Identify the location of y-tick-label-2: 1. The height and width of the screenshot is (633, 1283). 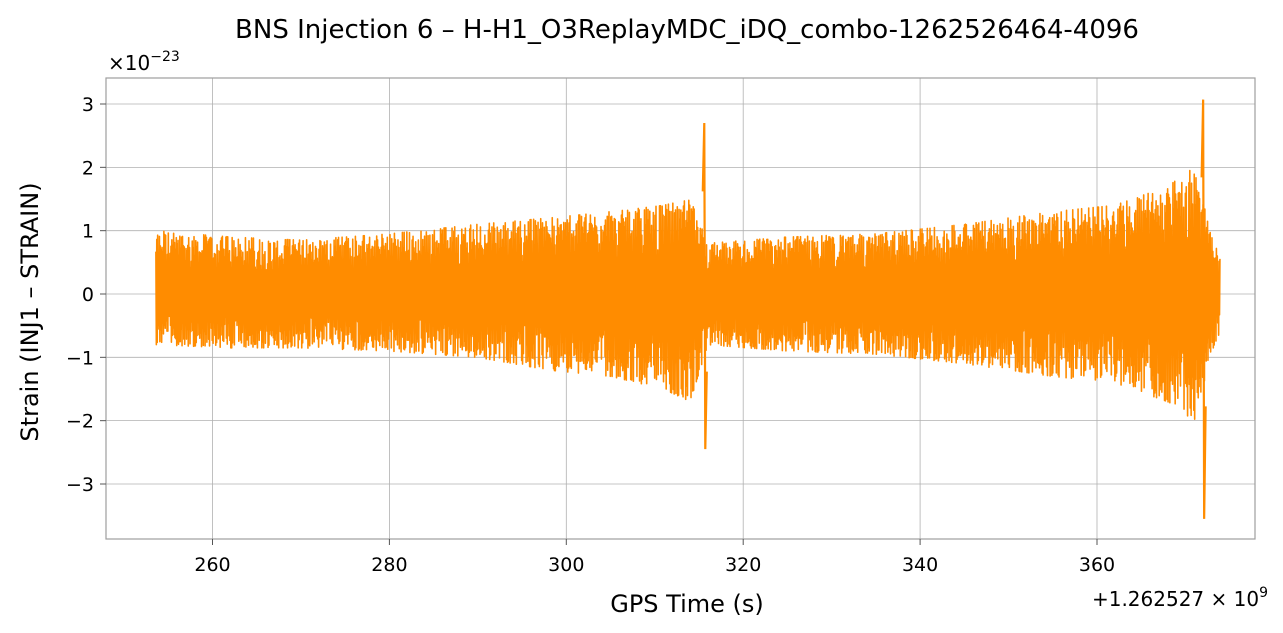
(88, 232).